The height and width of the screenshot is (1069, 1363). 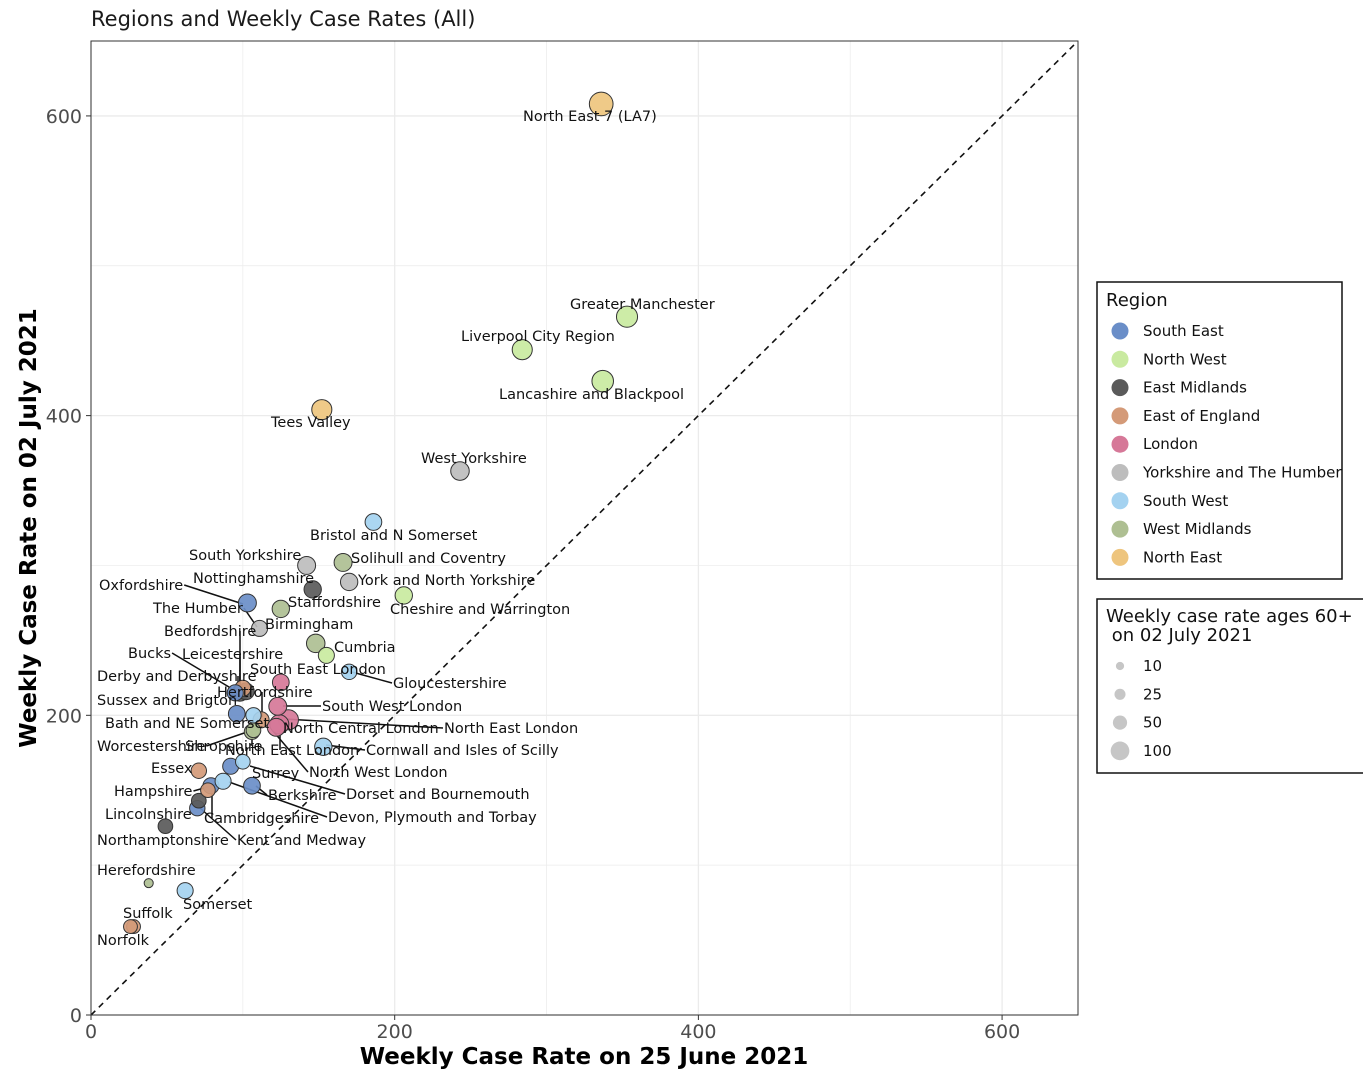 What do you see at coordinates (450, 684) in the screenshot?
I see `point-label: Gloucestershire` at bounding box center [450, 684].